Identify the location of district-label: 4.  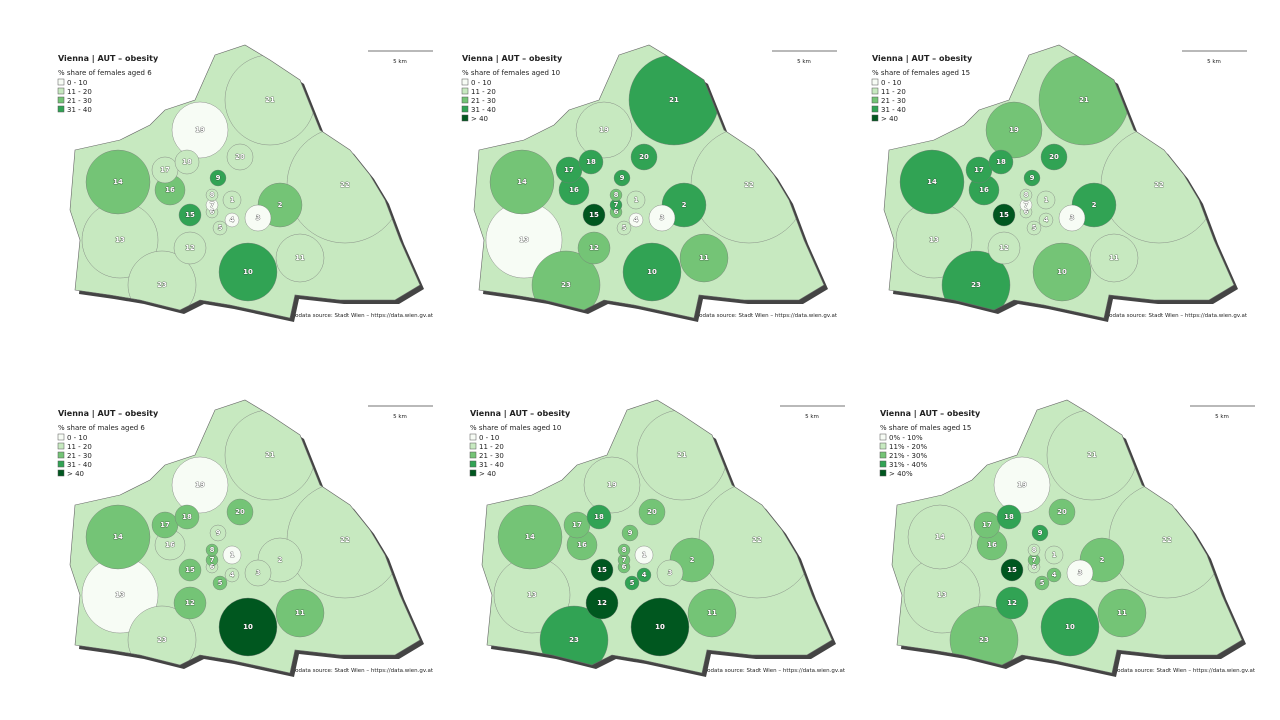
(232, 575).